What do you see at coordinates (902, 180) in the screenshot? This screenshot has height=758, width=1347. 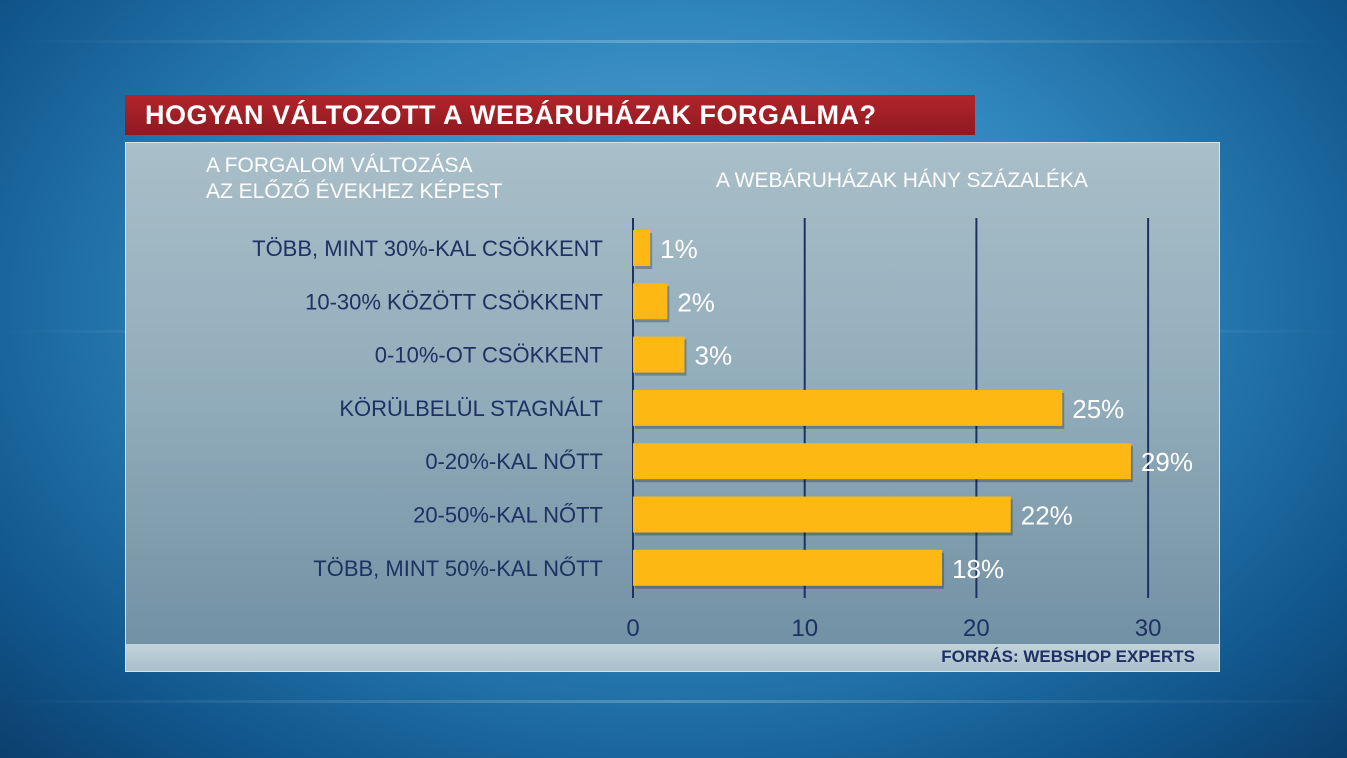 I see `x-axis-header: A WEBÁRUHÁZAK HÁNY SZÁZALÉKA` at bounding box center [902, 180].